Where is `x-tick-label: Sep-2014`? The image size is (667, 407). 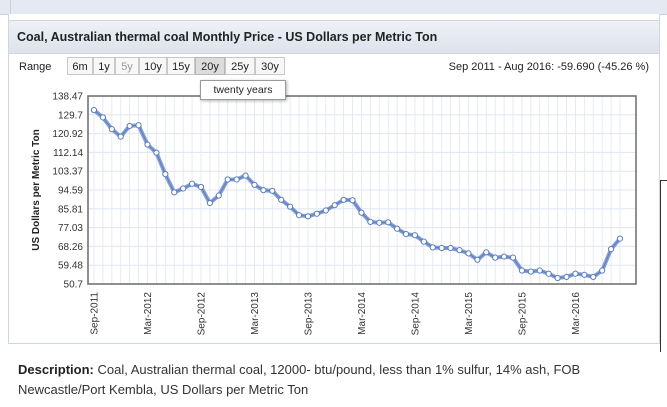 x-tick-label: Sep-2014 is located at coordinates (415, 314).